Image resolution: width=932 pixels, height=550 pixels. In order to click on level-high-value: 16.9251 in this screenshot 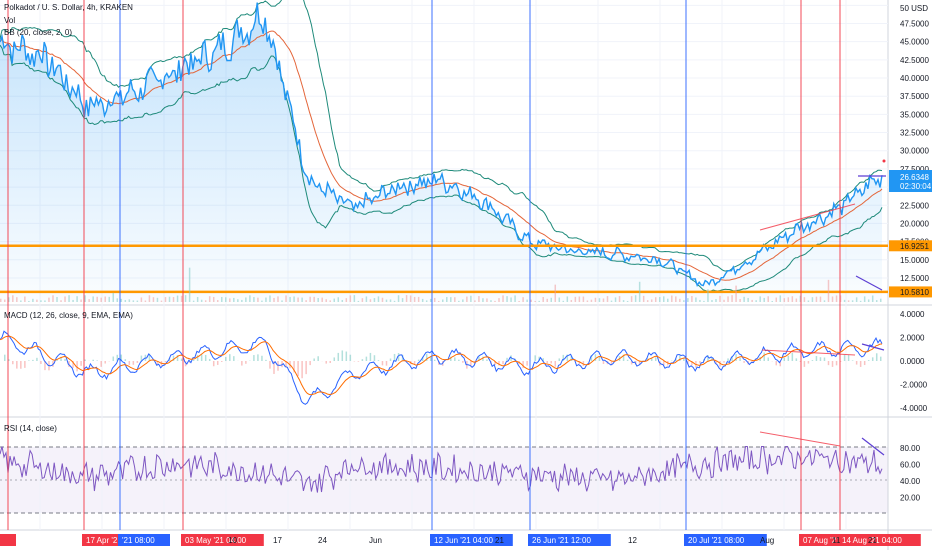, I will do `click(914, 246)`.